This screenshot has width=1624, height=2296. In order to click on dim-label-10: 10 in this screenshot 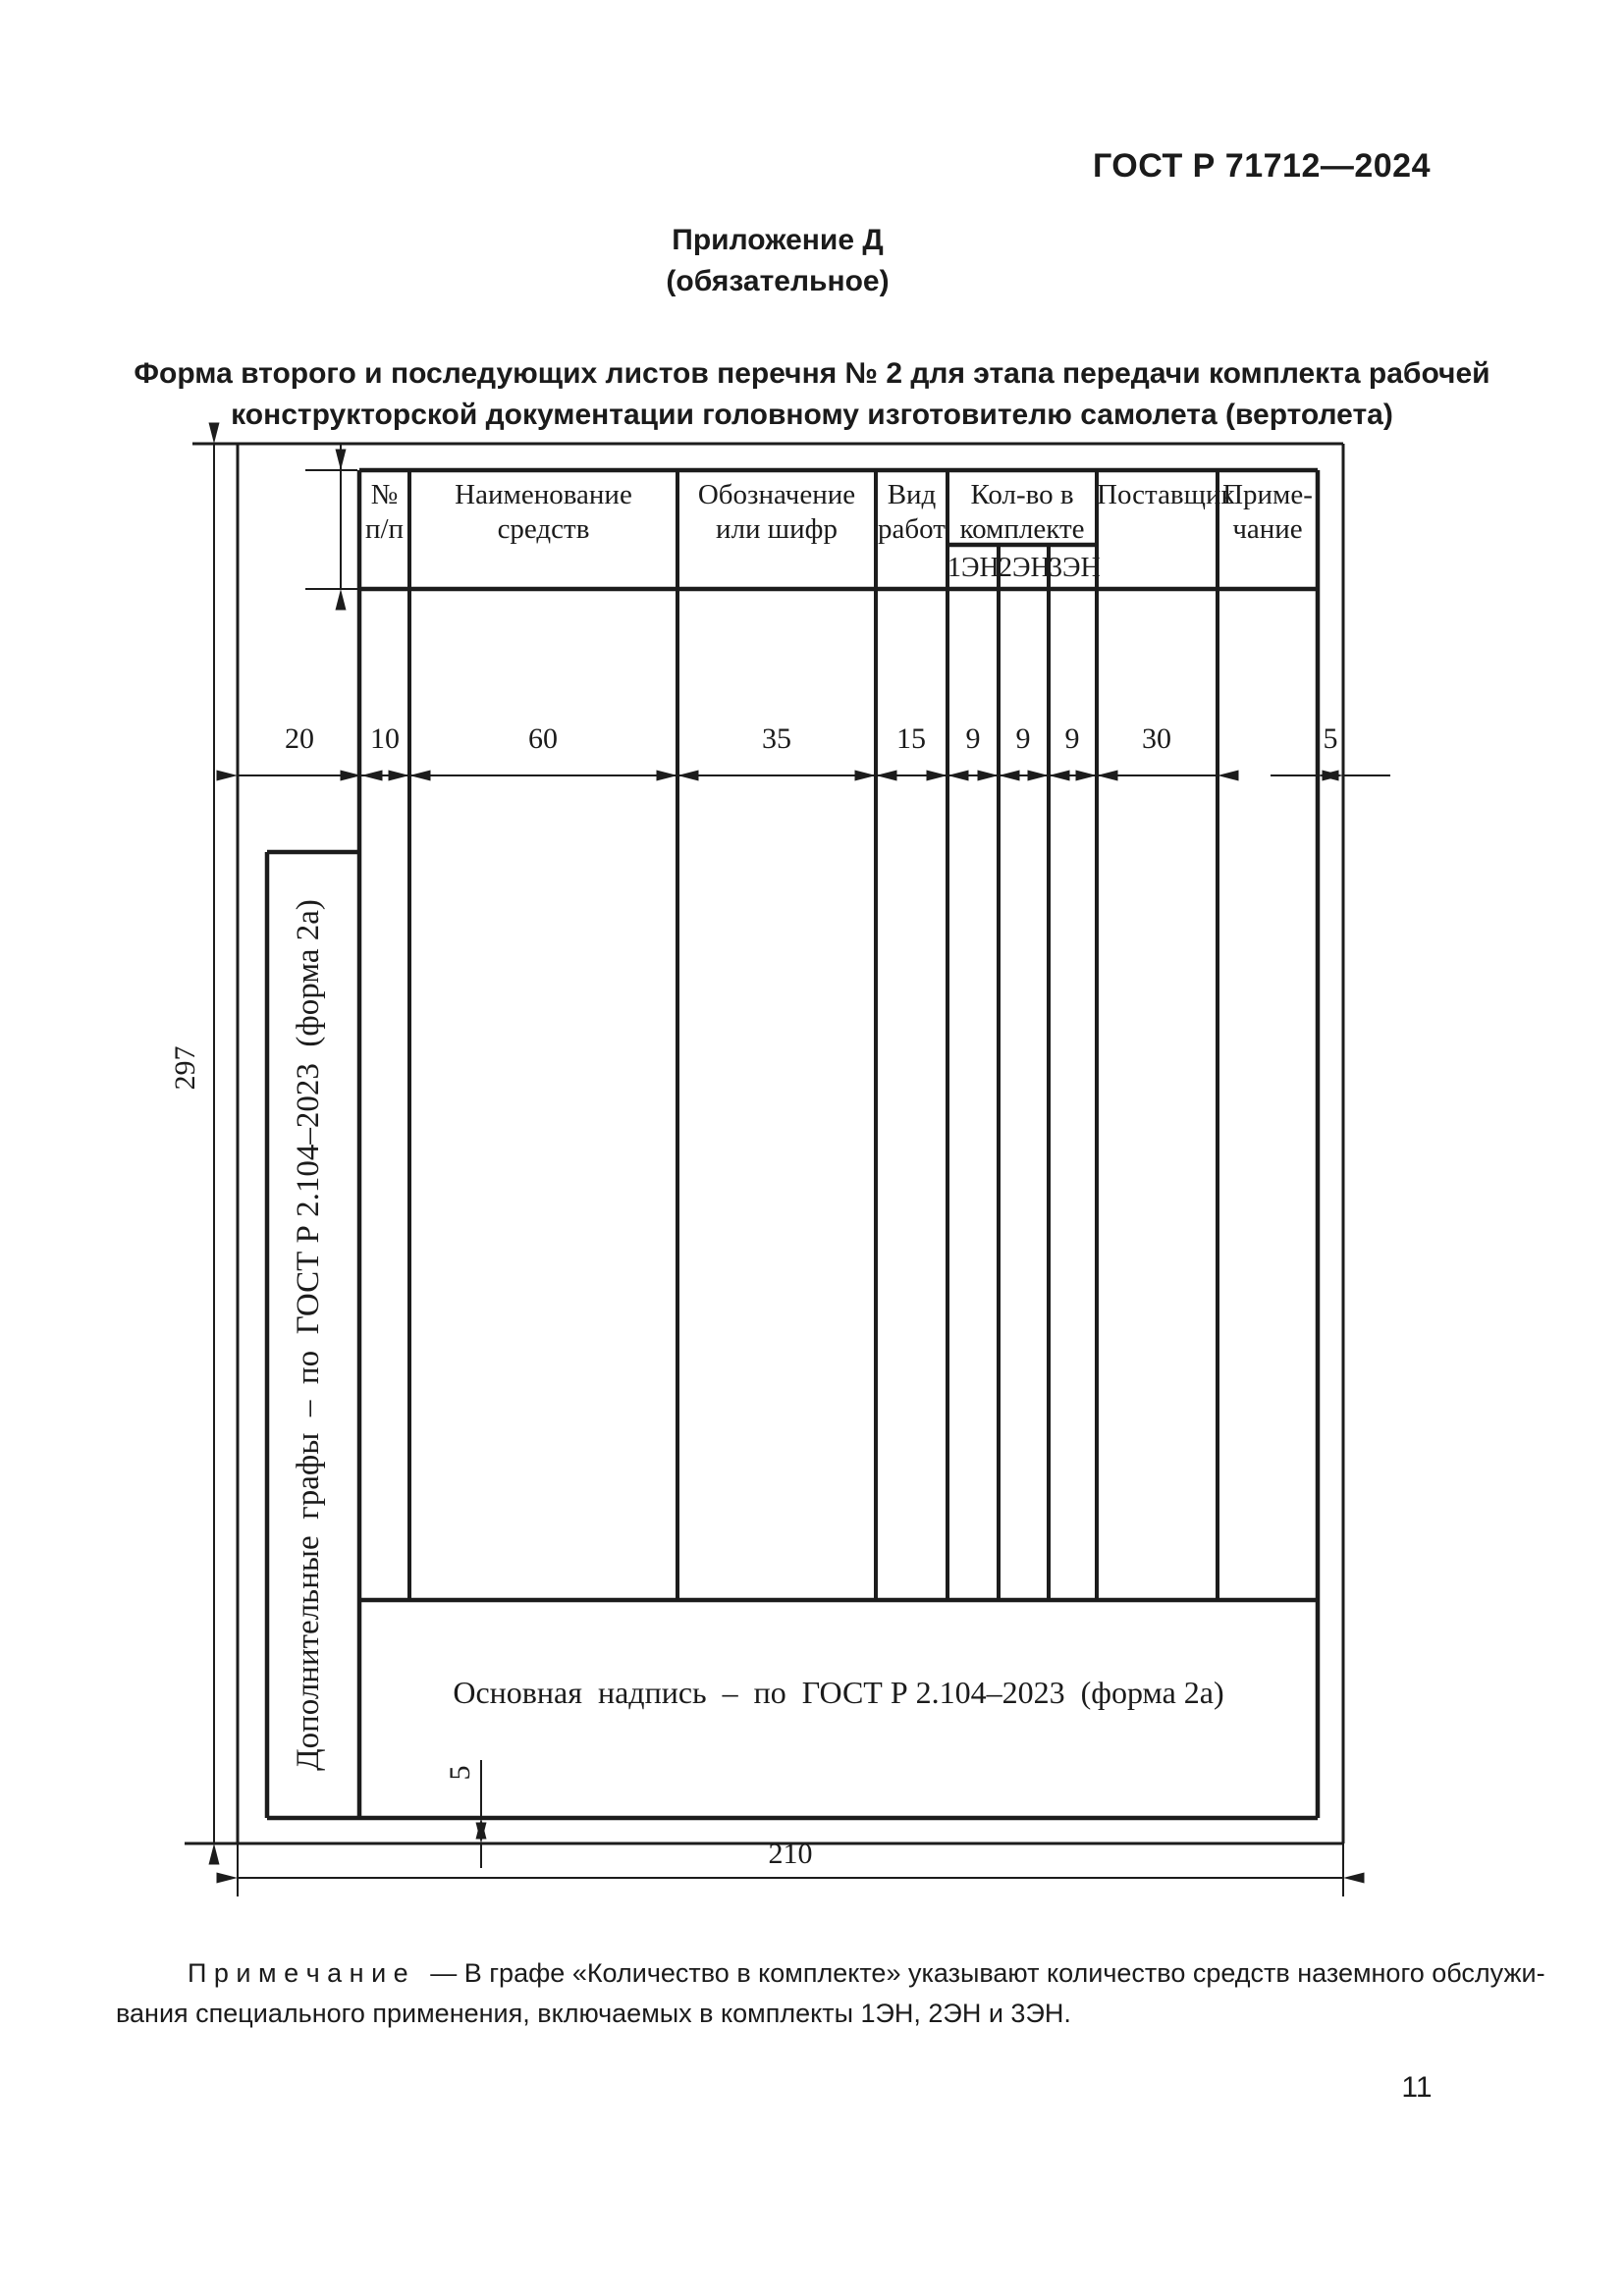, I will do `click(385, 738)`.